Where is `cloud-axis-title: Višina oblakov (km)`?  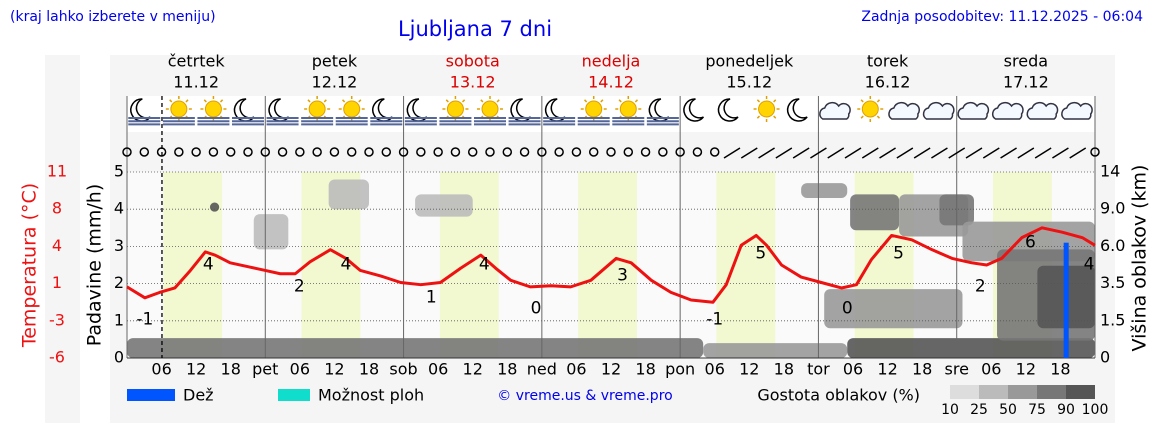
cloud-axis-title: Višina oblakov (km) is located at coordinates (1140, 258).